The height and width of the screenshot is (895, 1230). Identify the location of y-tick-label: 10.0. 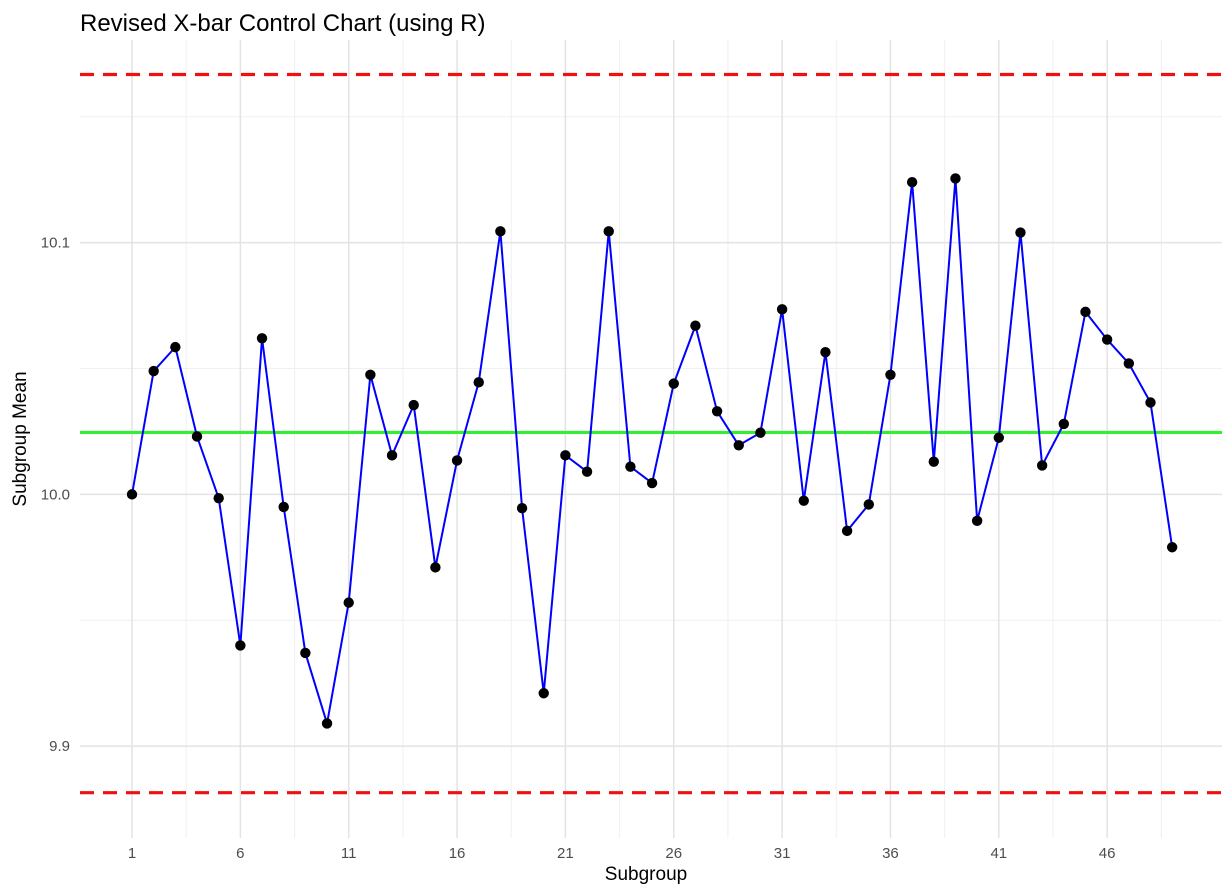
(55, 494).